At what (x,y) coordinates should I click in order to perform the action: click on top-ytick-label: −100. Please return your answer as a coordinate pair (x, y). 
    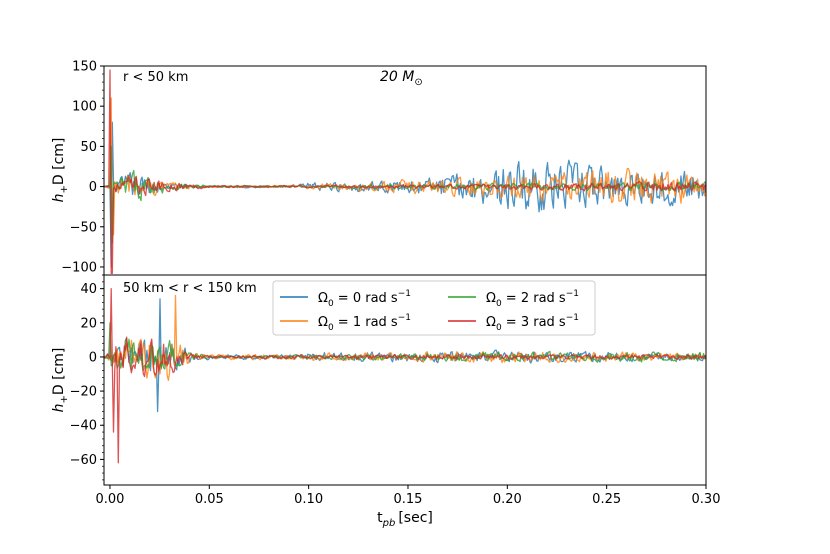
    Looking at the image, I should click on (79, 267).